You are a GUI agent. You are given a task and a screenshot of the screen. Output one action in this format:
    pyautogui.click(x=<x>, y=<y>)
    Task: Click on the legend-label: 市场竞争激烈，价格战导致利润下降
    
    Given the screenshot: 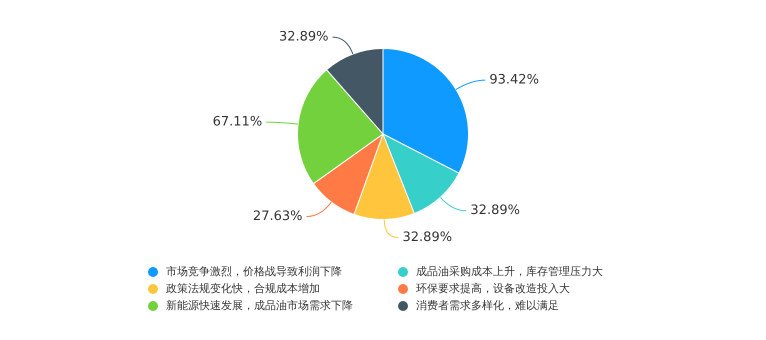 What is the action you would take?
    pyautogui.click(x=254, y=271)
    